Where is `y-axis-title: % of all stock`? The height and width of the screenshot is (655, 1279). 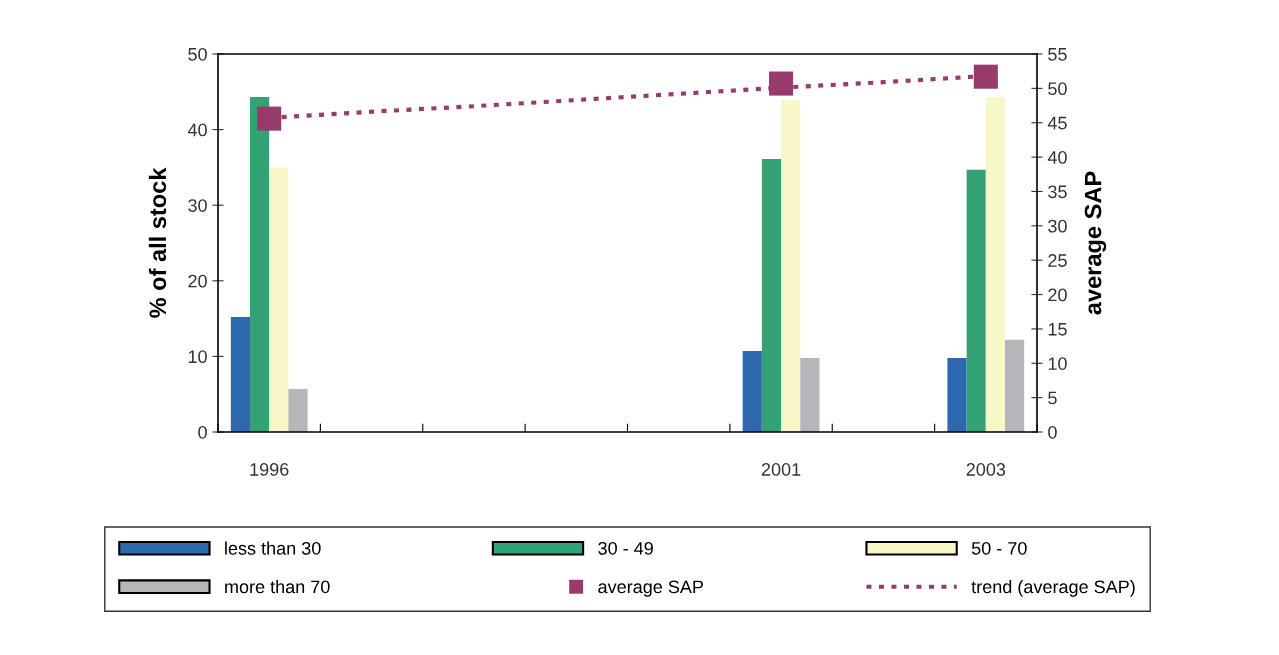 y-axis-title: % of all stock is located at coordinates (157, 242).